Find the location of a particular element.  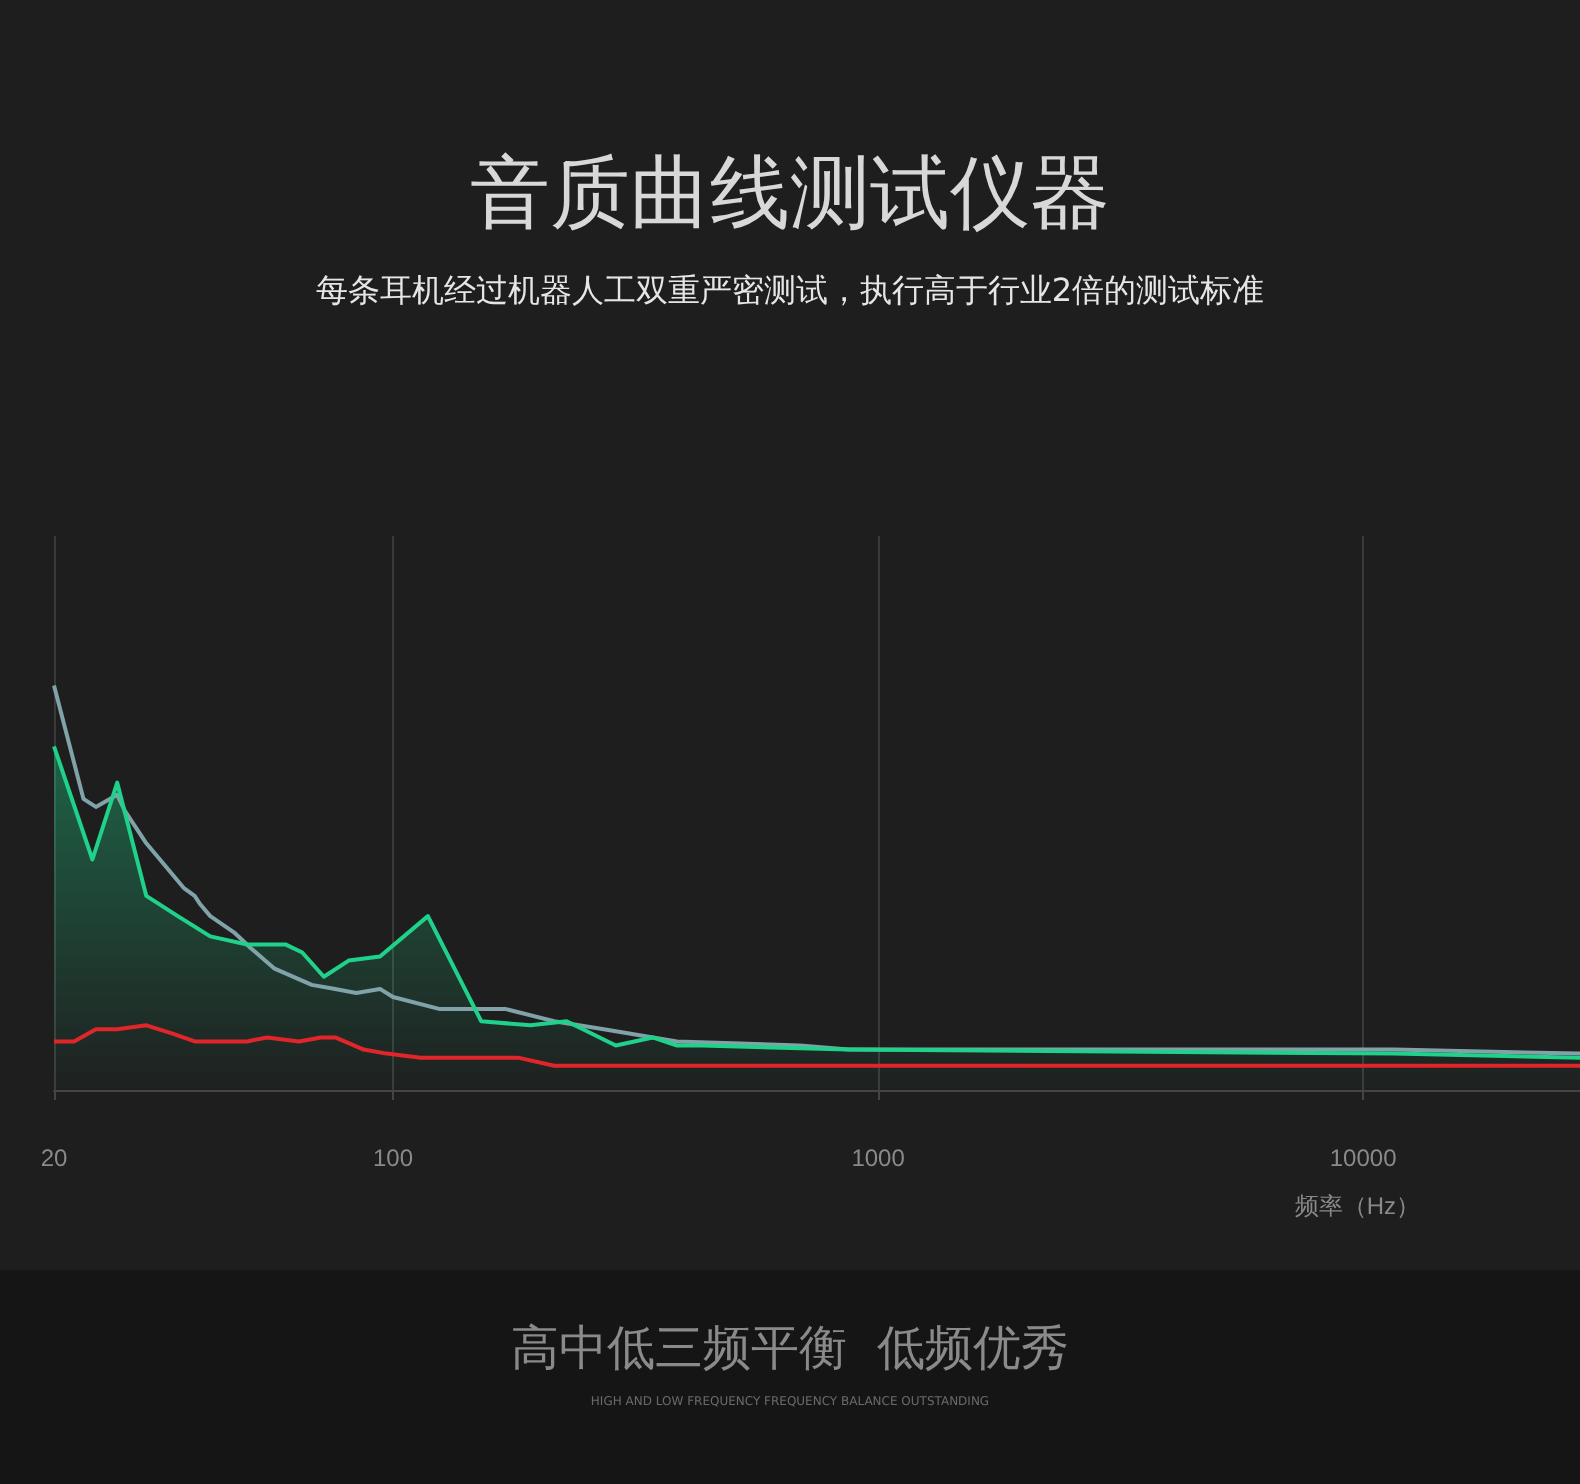

x-tick-label: 10000 is located at coordinates (1363, 1158).